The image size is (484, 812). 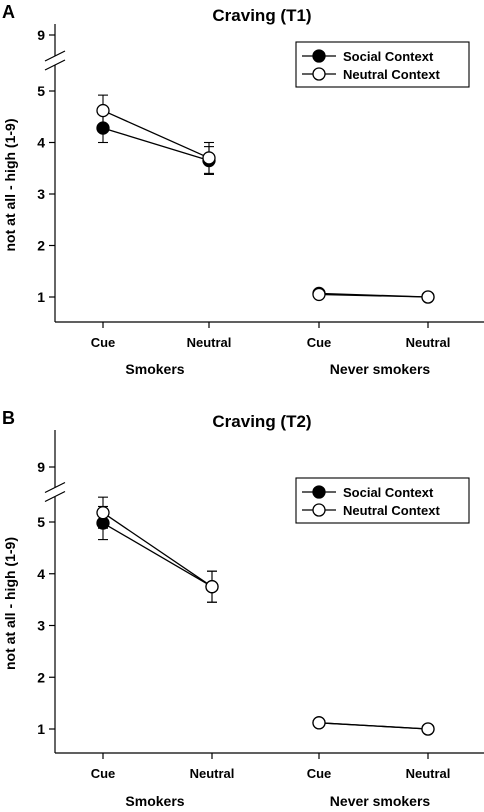 What do you see at coordinates (261, 15) in the screenshot?
I see `chart-title: Craving (T1)` at bounding box center [261, 15].